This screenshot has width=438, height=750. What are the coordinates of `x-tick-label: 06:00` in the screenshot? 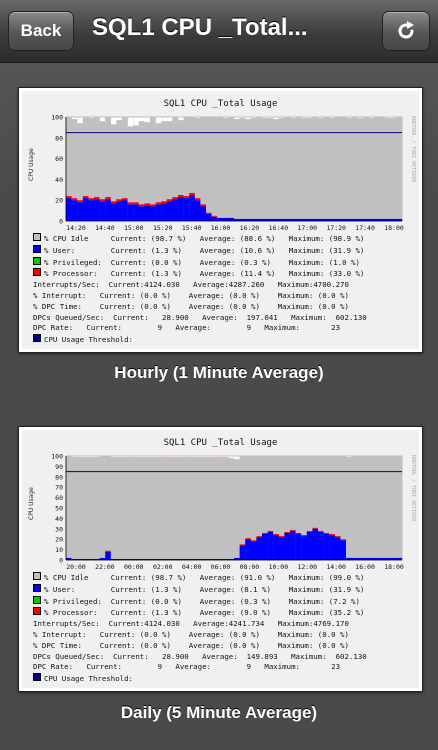 It's located at (221, 567).